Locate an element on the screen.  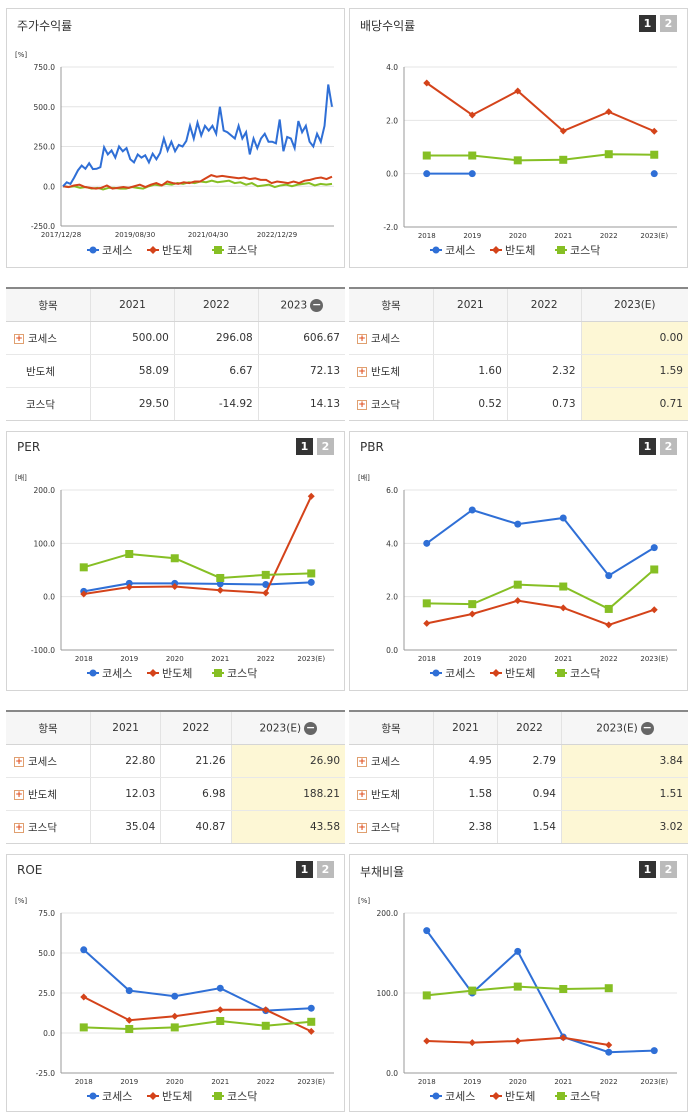
cell-value: 0.73 is located at coordinates (564, 404).